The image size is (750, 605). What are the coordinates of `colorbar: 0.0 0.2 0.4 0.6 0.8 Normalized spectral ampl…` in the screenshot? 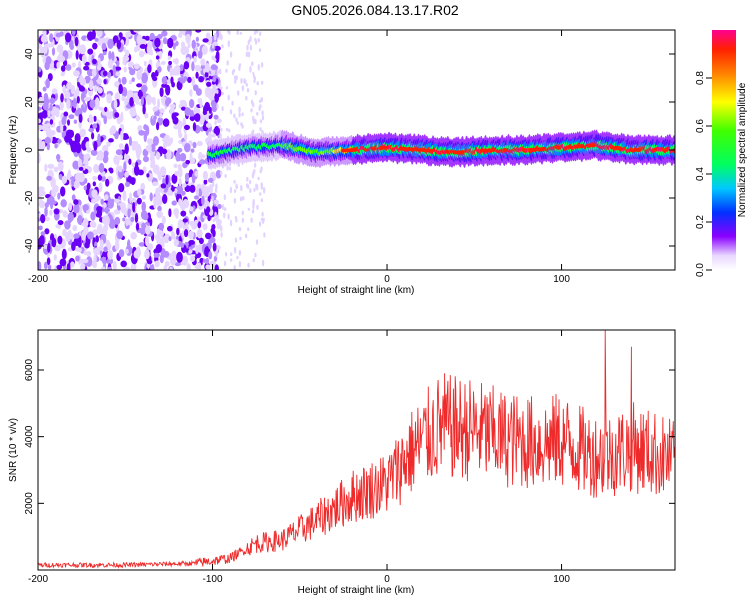 It's located at (721, 153).